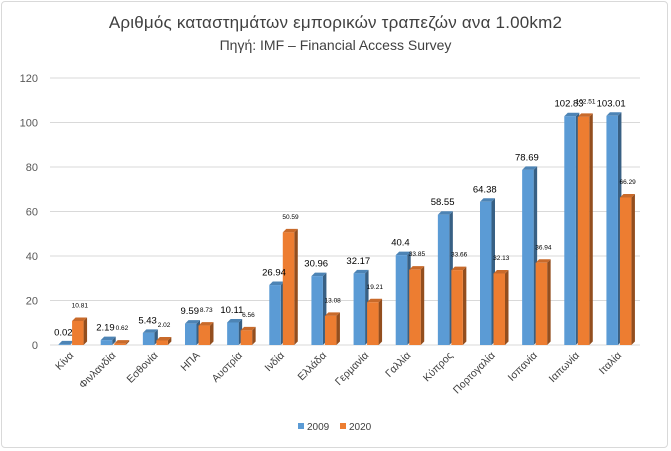  I want to click on data-label-2020: 36.94, so click(543, 247).